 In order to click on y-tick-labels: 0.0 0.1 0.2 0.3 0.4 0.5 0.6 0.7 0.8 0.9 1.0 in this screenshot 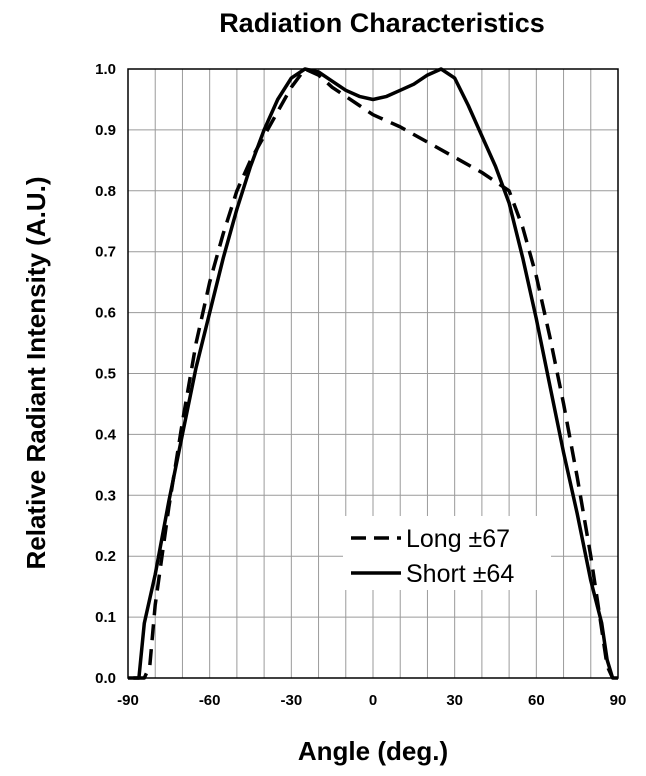, I will do `click(106, 374)`.